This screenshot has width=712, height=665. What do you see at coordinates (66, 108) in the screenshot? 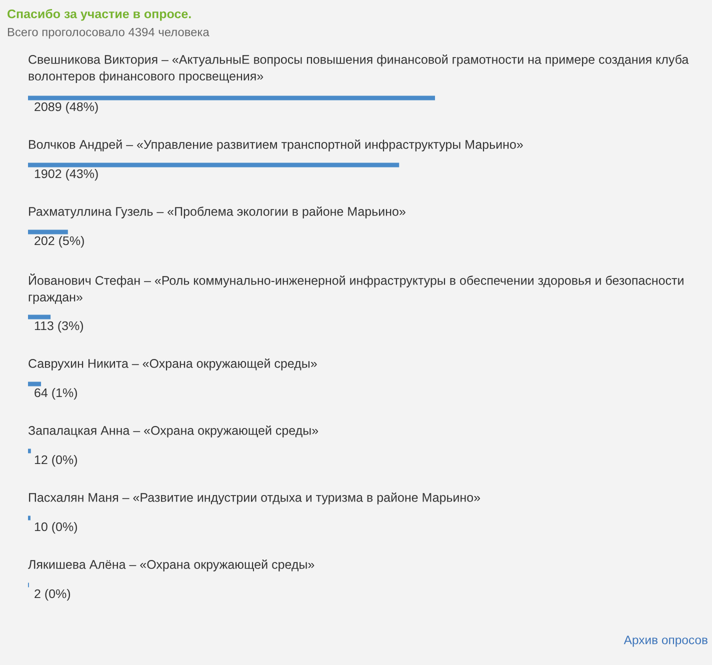
I see `data-label: 2089 (48%)` at bounding box center [66, 108].